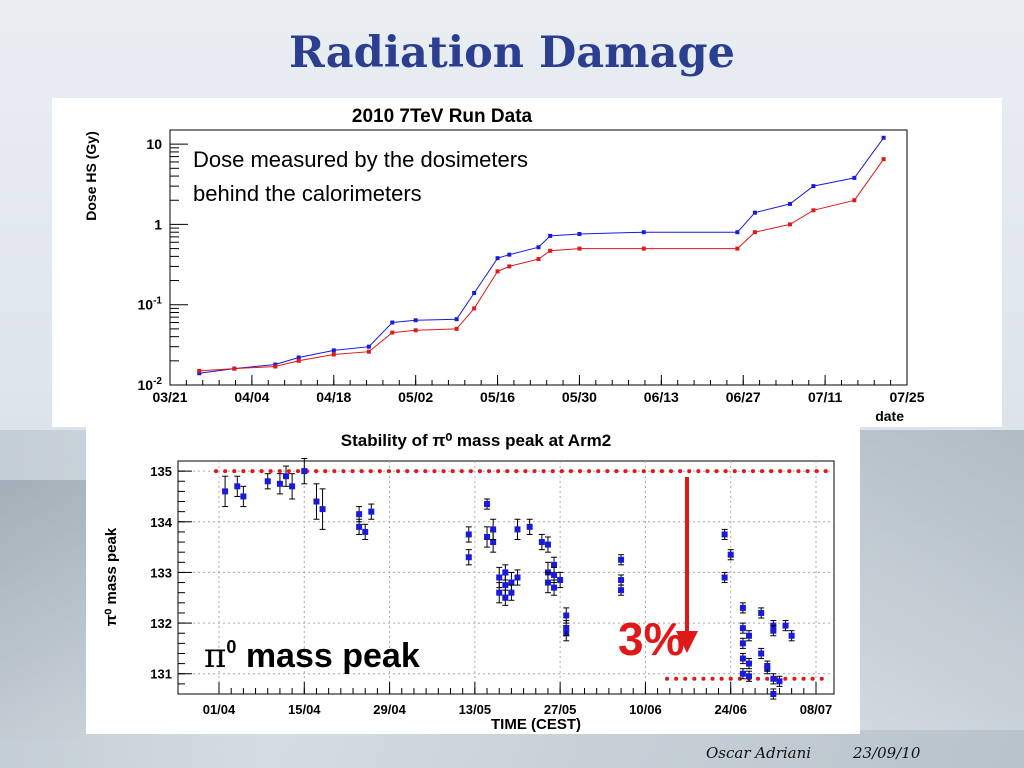 This screenshot has height=768, width=1024. Describe the element at coordinates (158, 224) in the screenshot. I see `dose-y-tick-label: 1` at that location.